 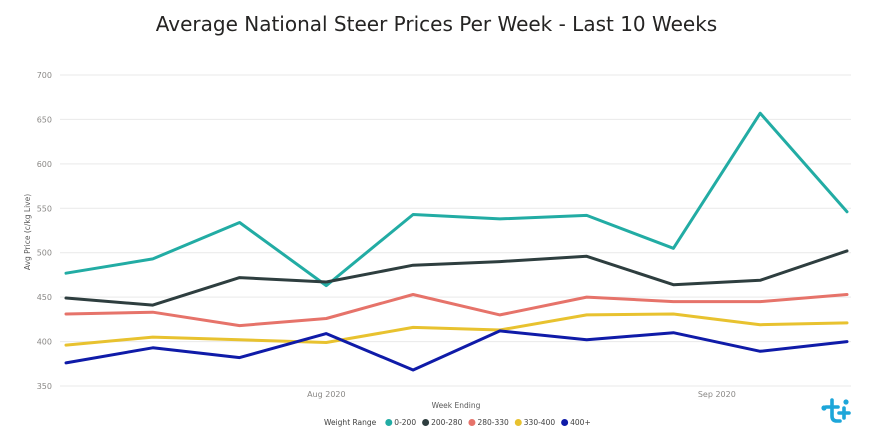 I want to click on x-axis-title: Week Ending, so click(x=456, y=405).